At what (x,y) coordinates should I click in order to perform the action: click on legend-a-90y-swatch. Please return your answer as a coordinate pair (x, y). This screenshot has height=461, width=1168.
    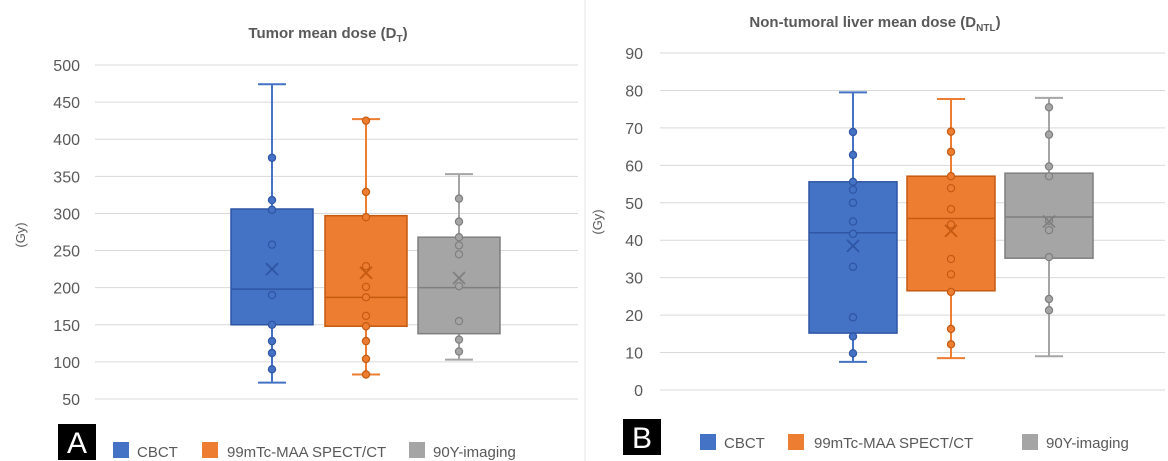
    Looking at the image, I should click on (417, 450).